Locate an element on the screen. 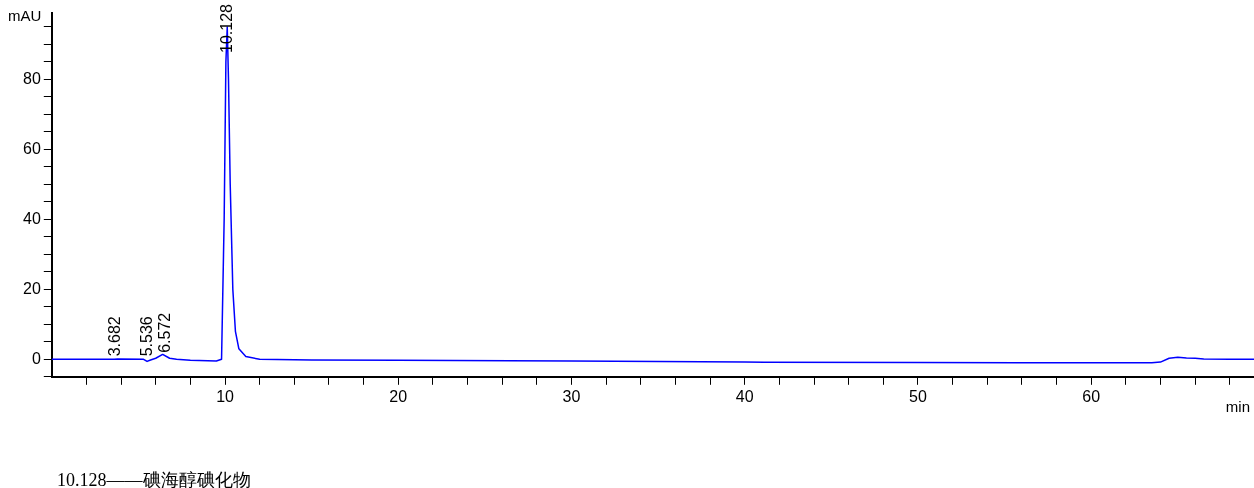 Image resolution: width=1254 pixels, height=488 pixels. x-tick-label: 40 is located at coordinates (744, 396).